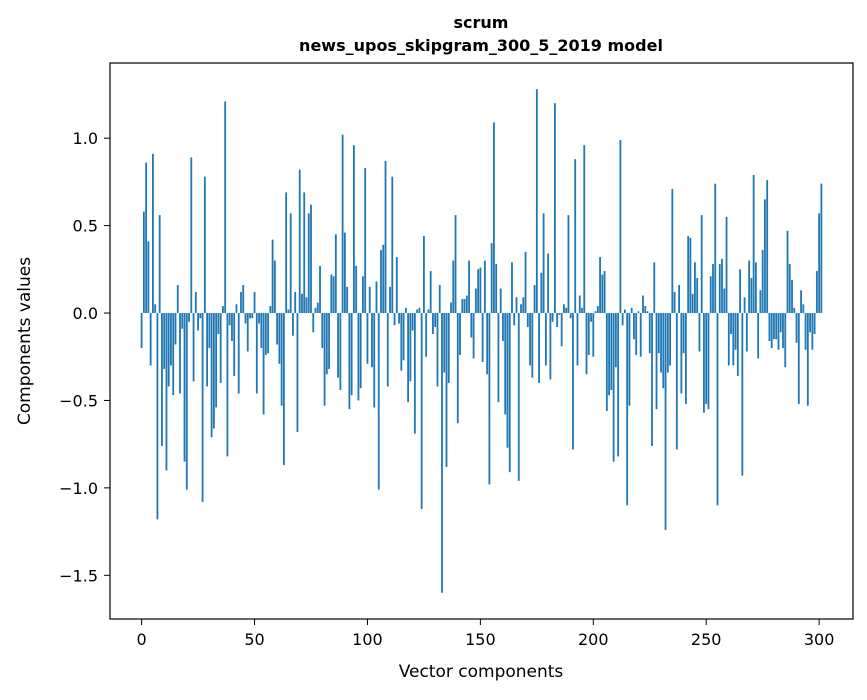  I want to click on chart-subtitle: news_upos_skipgram_300_5_2019 model, so click(481, 45).